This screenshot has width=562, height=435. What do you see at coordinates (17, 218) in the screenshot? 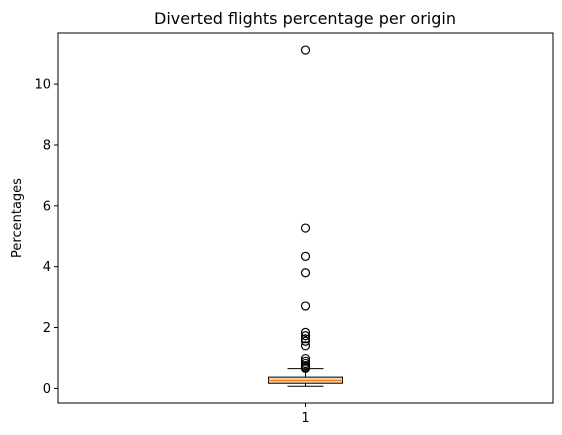
I see `y-axis-label: Percentages` at bounding box center [17, 218].